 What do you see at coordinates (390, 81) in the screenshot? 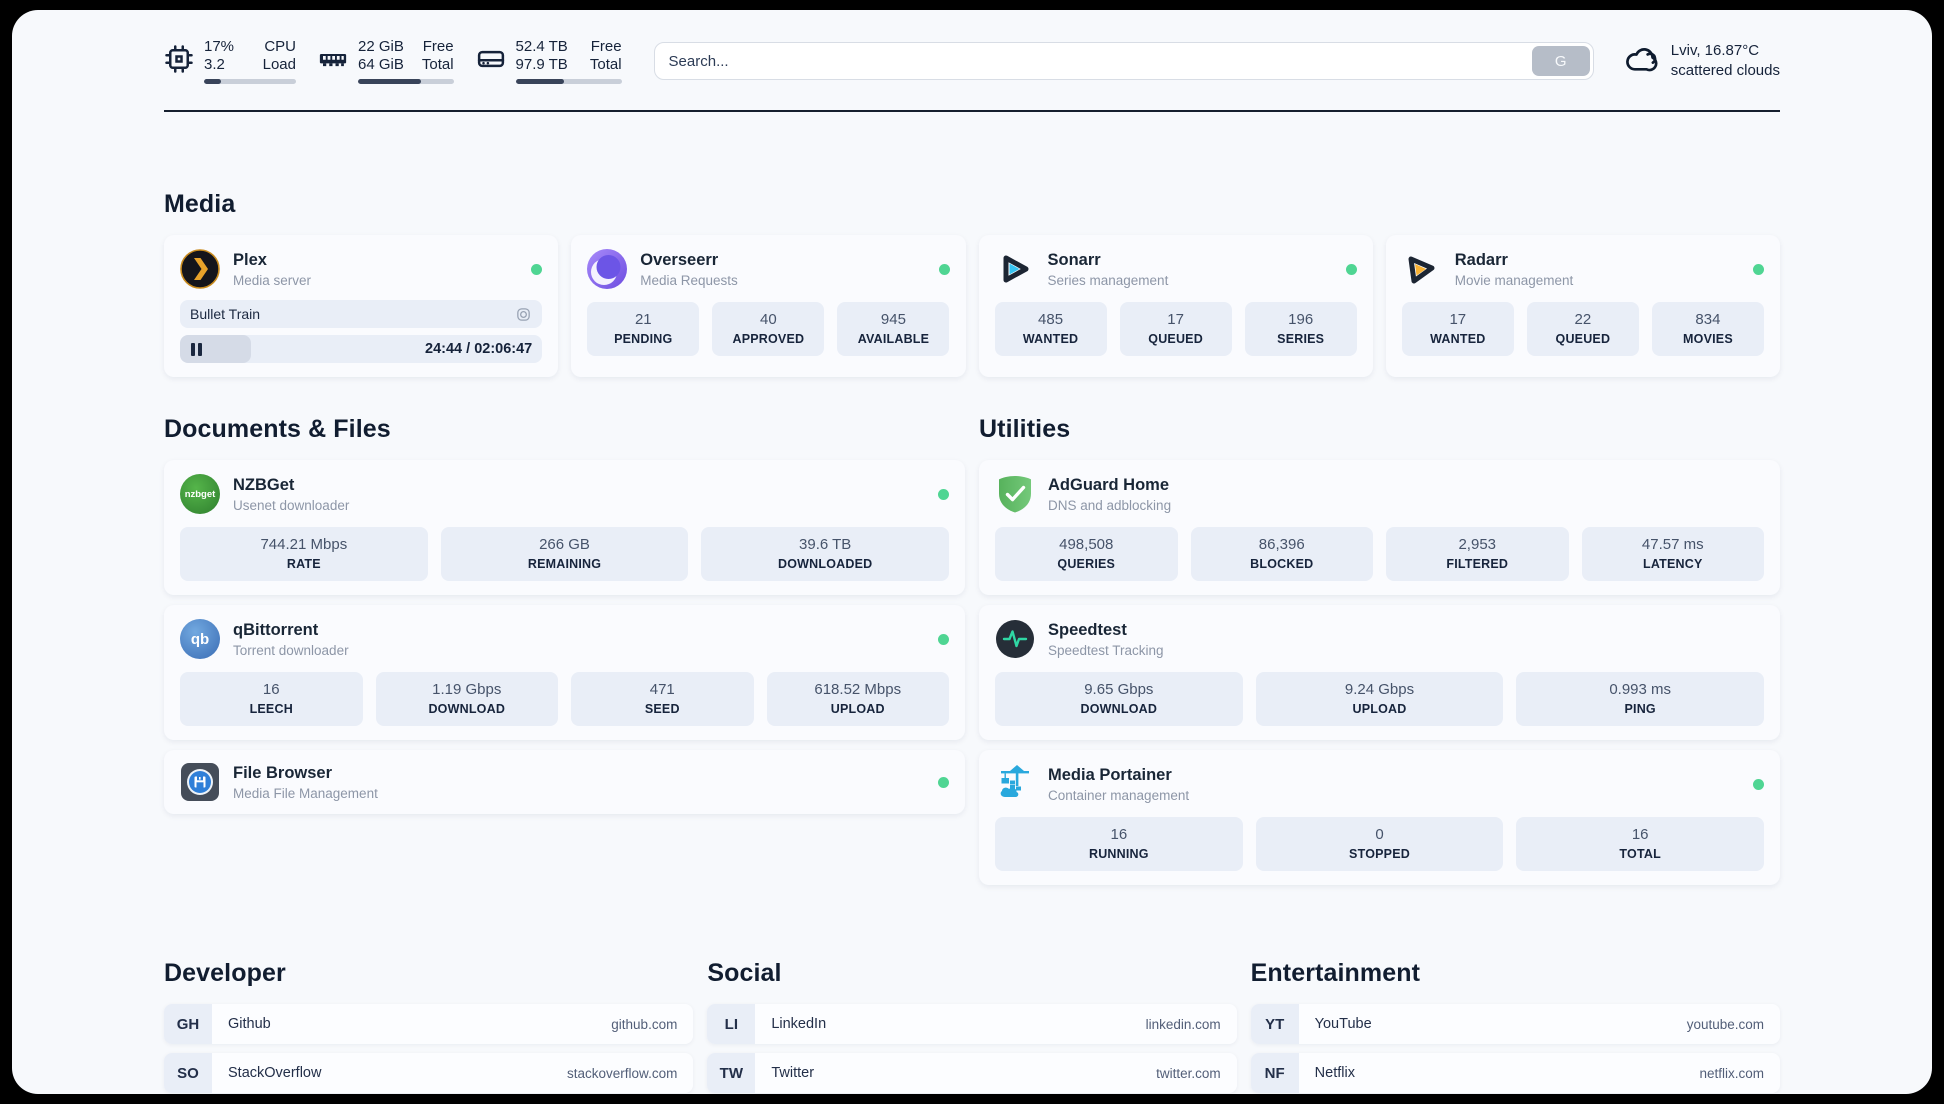
I see `ram-progress-fill` at bounding box center [390, 81].